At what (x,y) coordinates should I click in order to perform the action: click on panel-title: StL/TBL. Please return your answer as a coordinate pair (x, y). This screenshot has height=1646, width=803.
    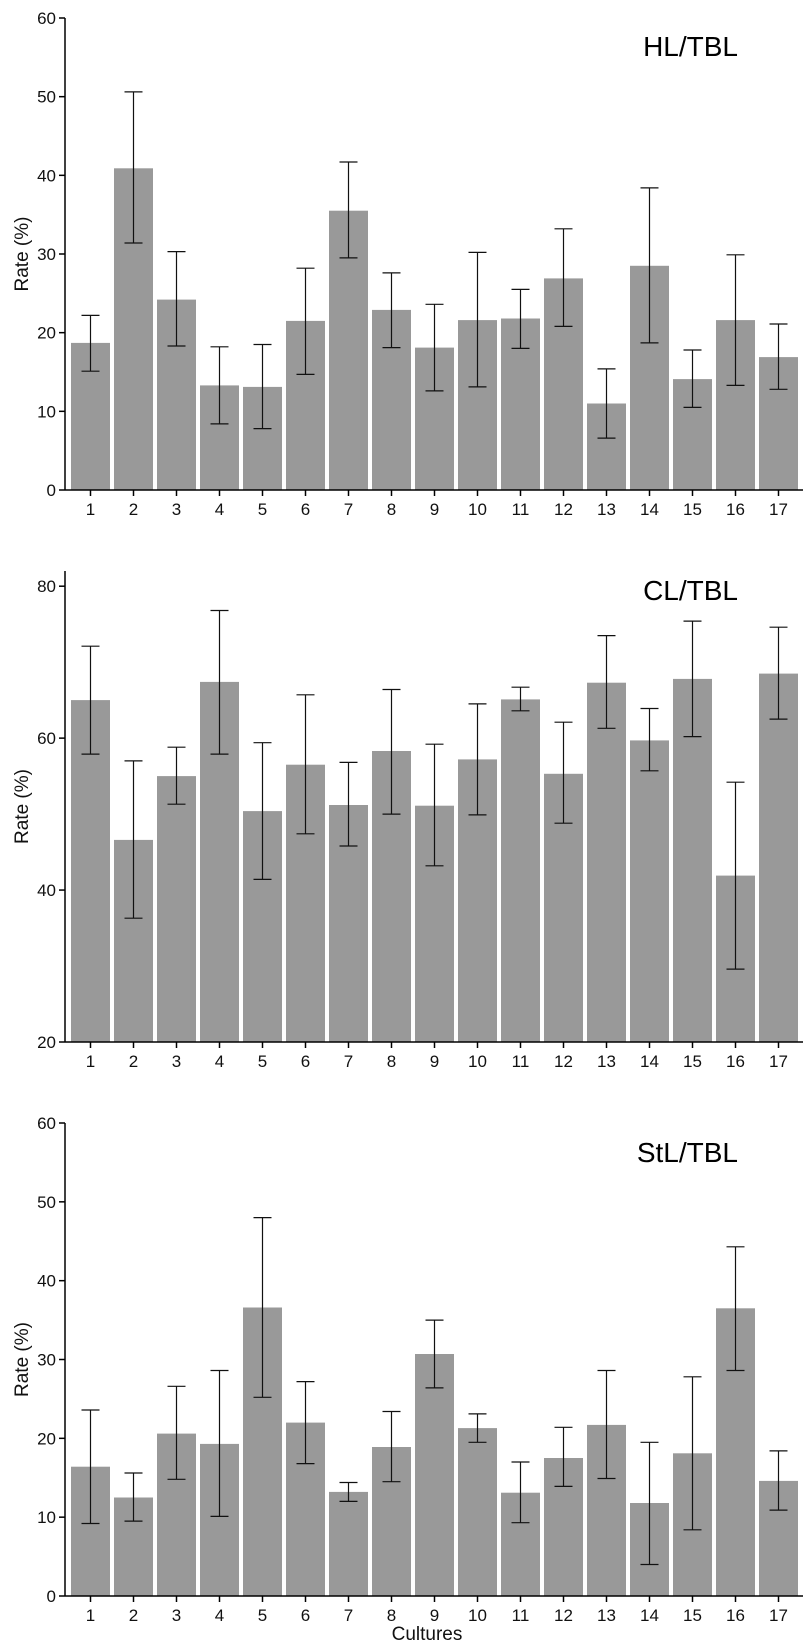
    Looking at the image, I should click on (687, 1152).